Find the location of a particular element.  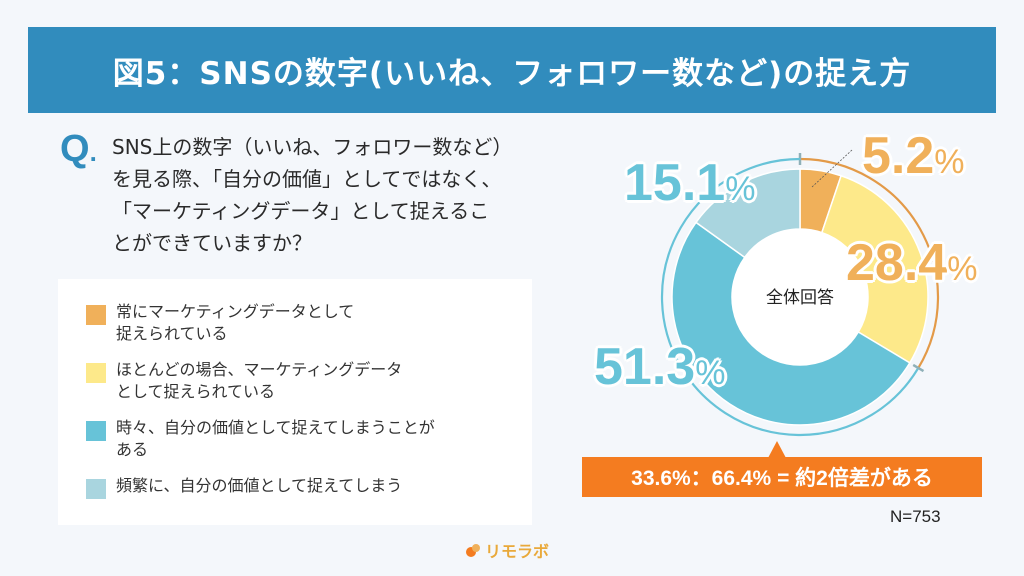

data-label-15-1: 15.1% is located at coordinates (690, 183).